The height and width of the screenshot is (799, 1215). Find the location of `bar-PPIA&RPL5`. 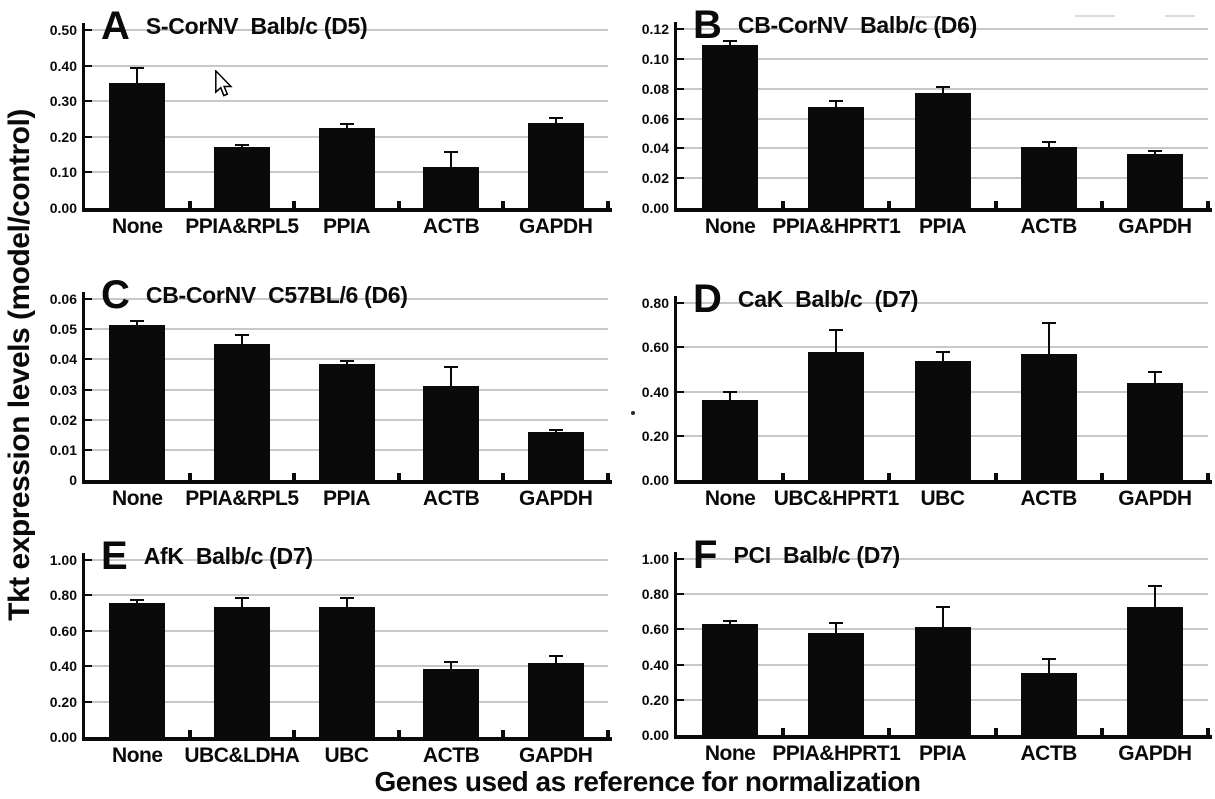

bar-PPIA&RPL5 is located at coordinates (241, 412).